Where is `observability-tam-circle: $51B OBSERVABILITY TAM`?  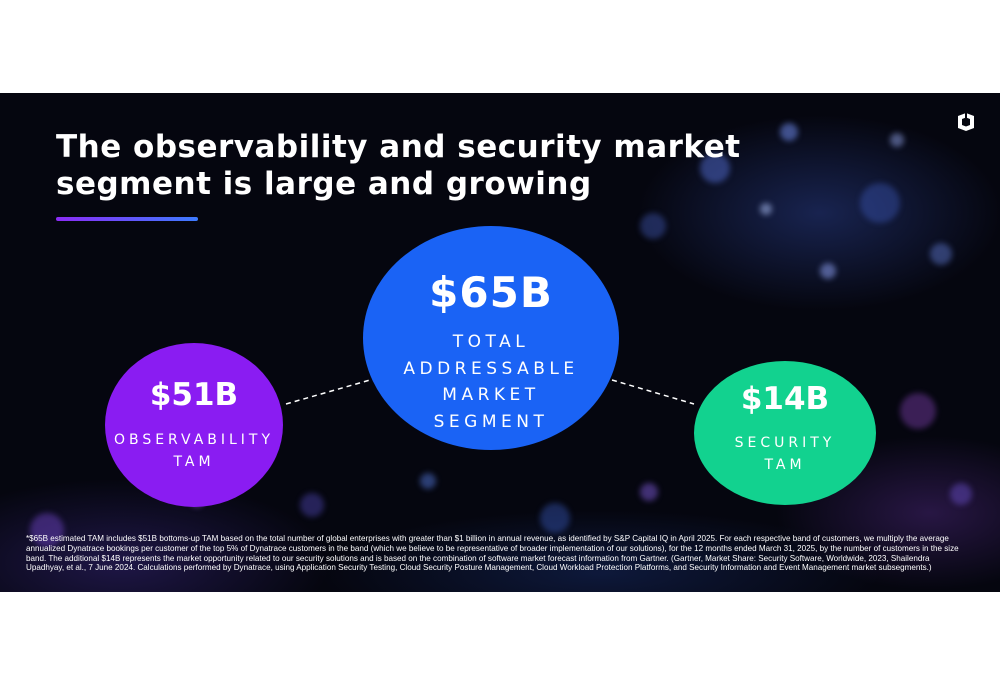 observability-tam-circle: $51B OBSERVABILITY TAM is located at coordinates (194, 425).